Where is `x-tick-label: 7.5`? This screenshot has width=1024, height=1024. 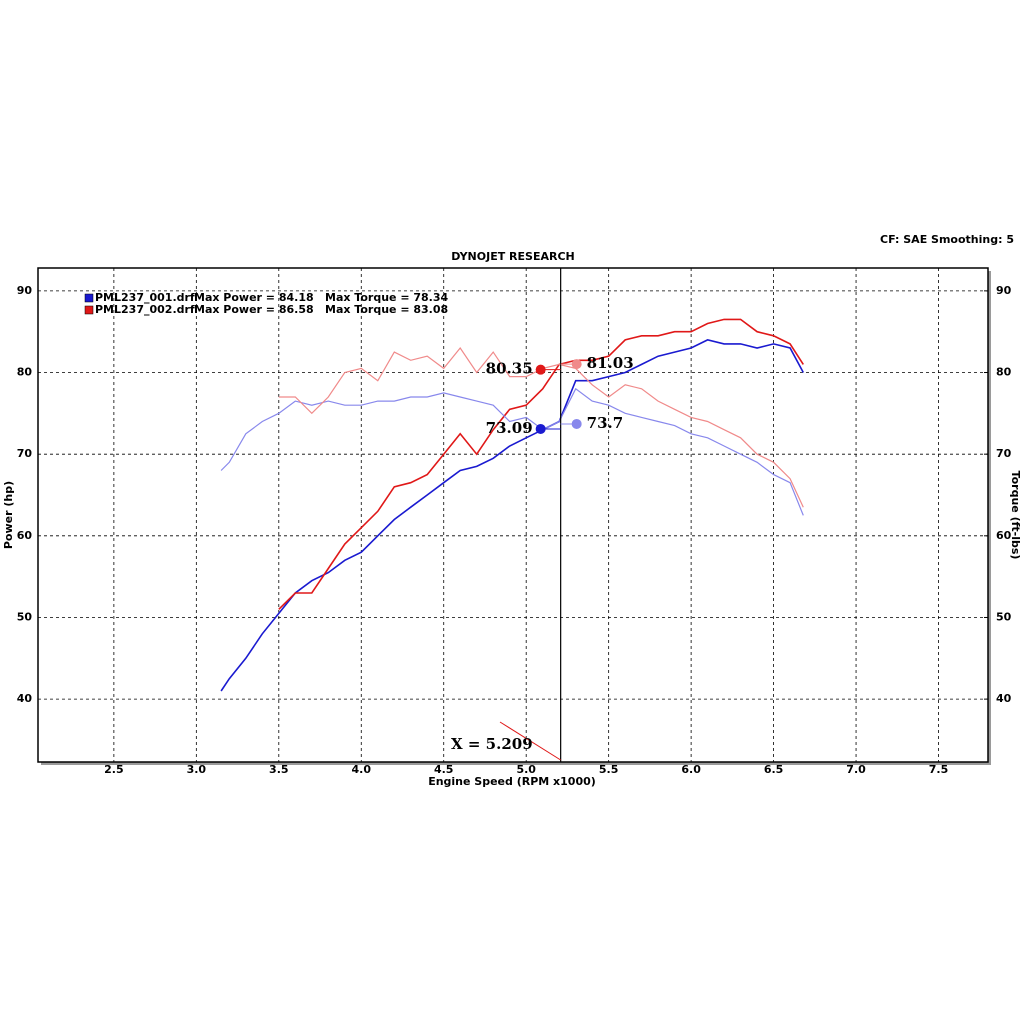
x-tick-label: 7.5 is located at coordinates (939, 769).